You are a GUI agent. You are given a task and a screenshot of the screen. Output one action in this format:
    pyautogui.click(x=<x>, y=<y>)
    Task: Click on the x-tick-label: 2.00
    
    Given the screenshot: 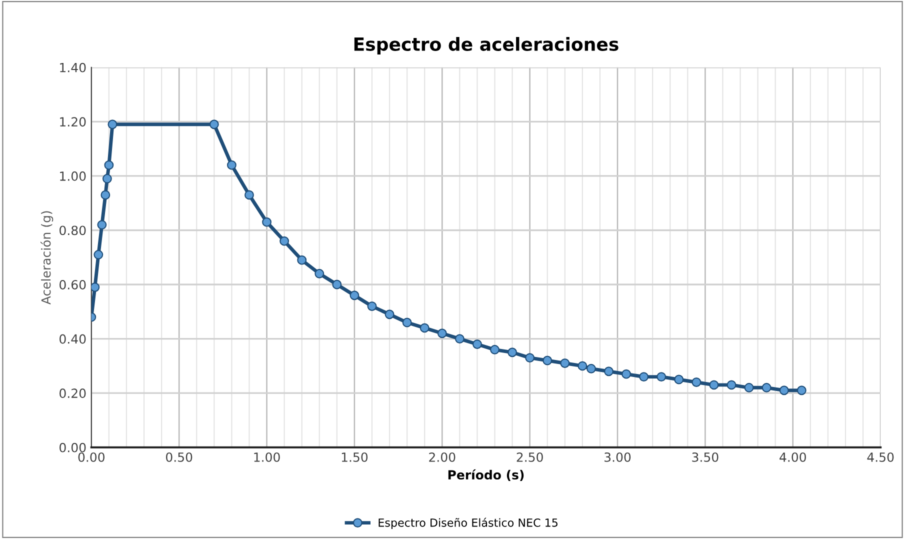 What is the action you would take?
    pyautogui.click(x=442, y=457)
    